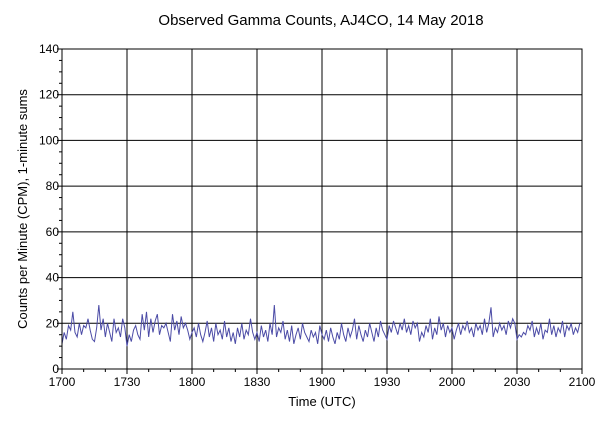 Image resolution: width=600 pixels, height=428 pixels. Describe the element at coordinates (50, 209) in the screenshot. I see `y-axis-ticks: 0 20 40 60 80 100 120 140` at that location.